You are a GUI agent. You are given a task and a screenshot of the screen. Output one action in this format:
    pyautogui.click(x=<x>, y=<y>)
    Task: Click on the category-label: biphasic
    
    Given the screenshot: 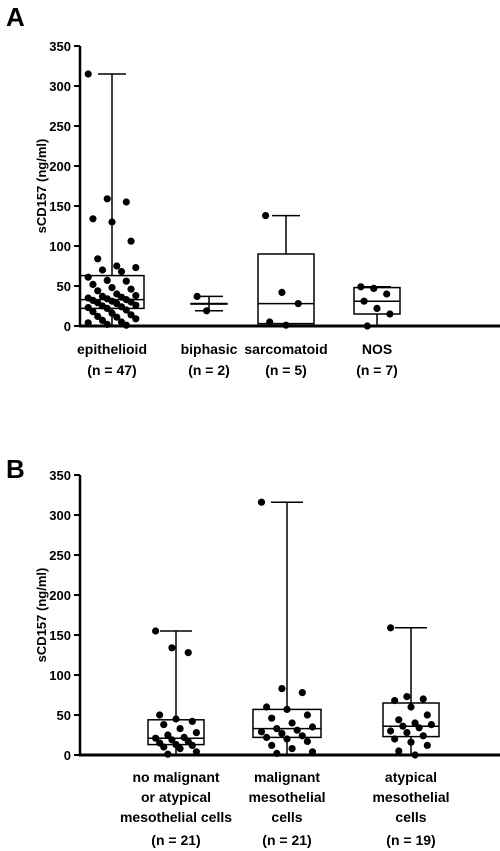 What is the action you would take?
    pyautogui.click(x=209, y=349)
    